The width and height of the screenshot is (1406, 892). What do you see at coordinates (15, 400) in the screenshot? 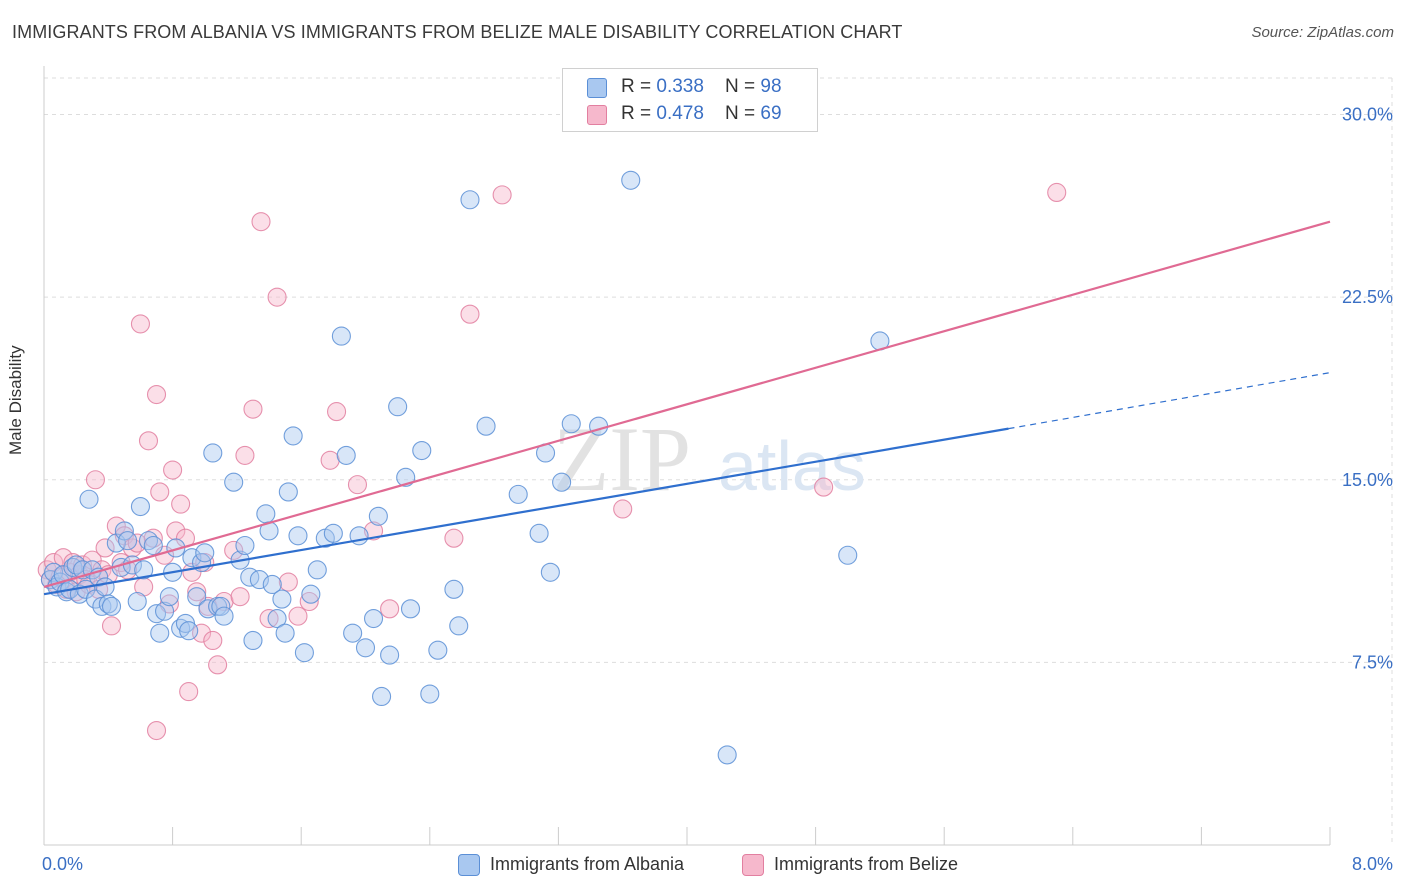
I see `y-axis-label: Male Disability` at bounding box center [15, 400].